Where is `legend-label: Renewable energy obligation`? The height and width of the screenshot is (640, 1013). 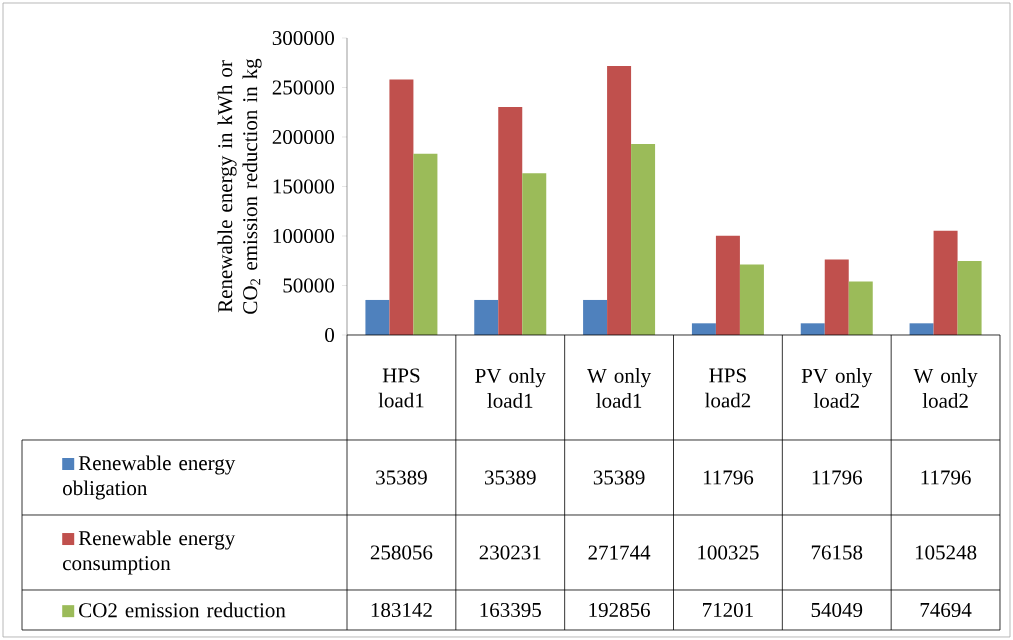
legend-label: Renewable energy obligation is located at coordinates (149, 477).